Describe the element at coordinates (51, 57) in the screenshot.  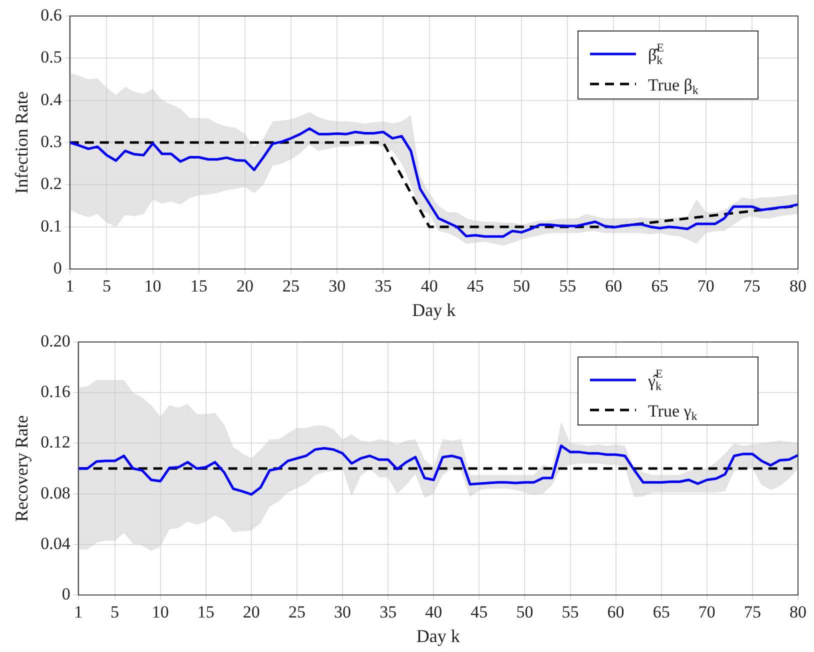
I see `y-tick-label: 0.5` at that location.